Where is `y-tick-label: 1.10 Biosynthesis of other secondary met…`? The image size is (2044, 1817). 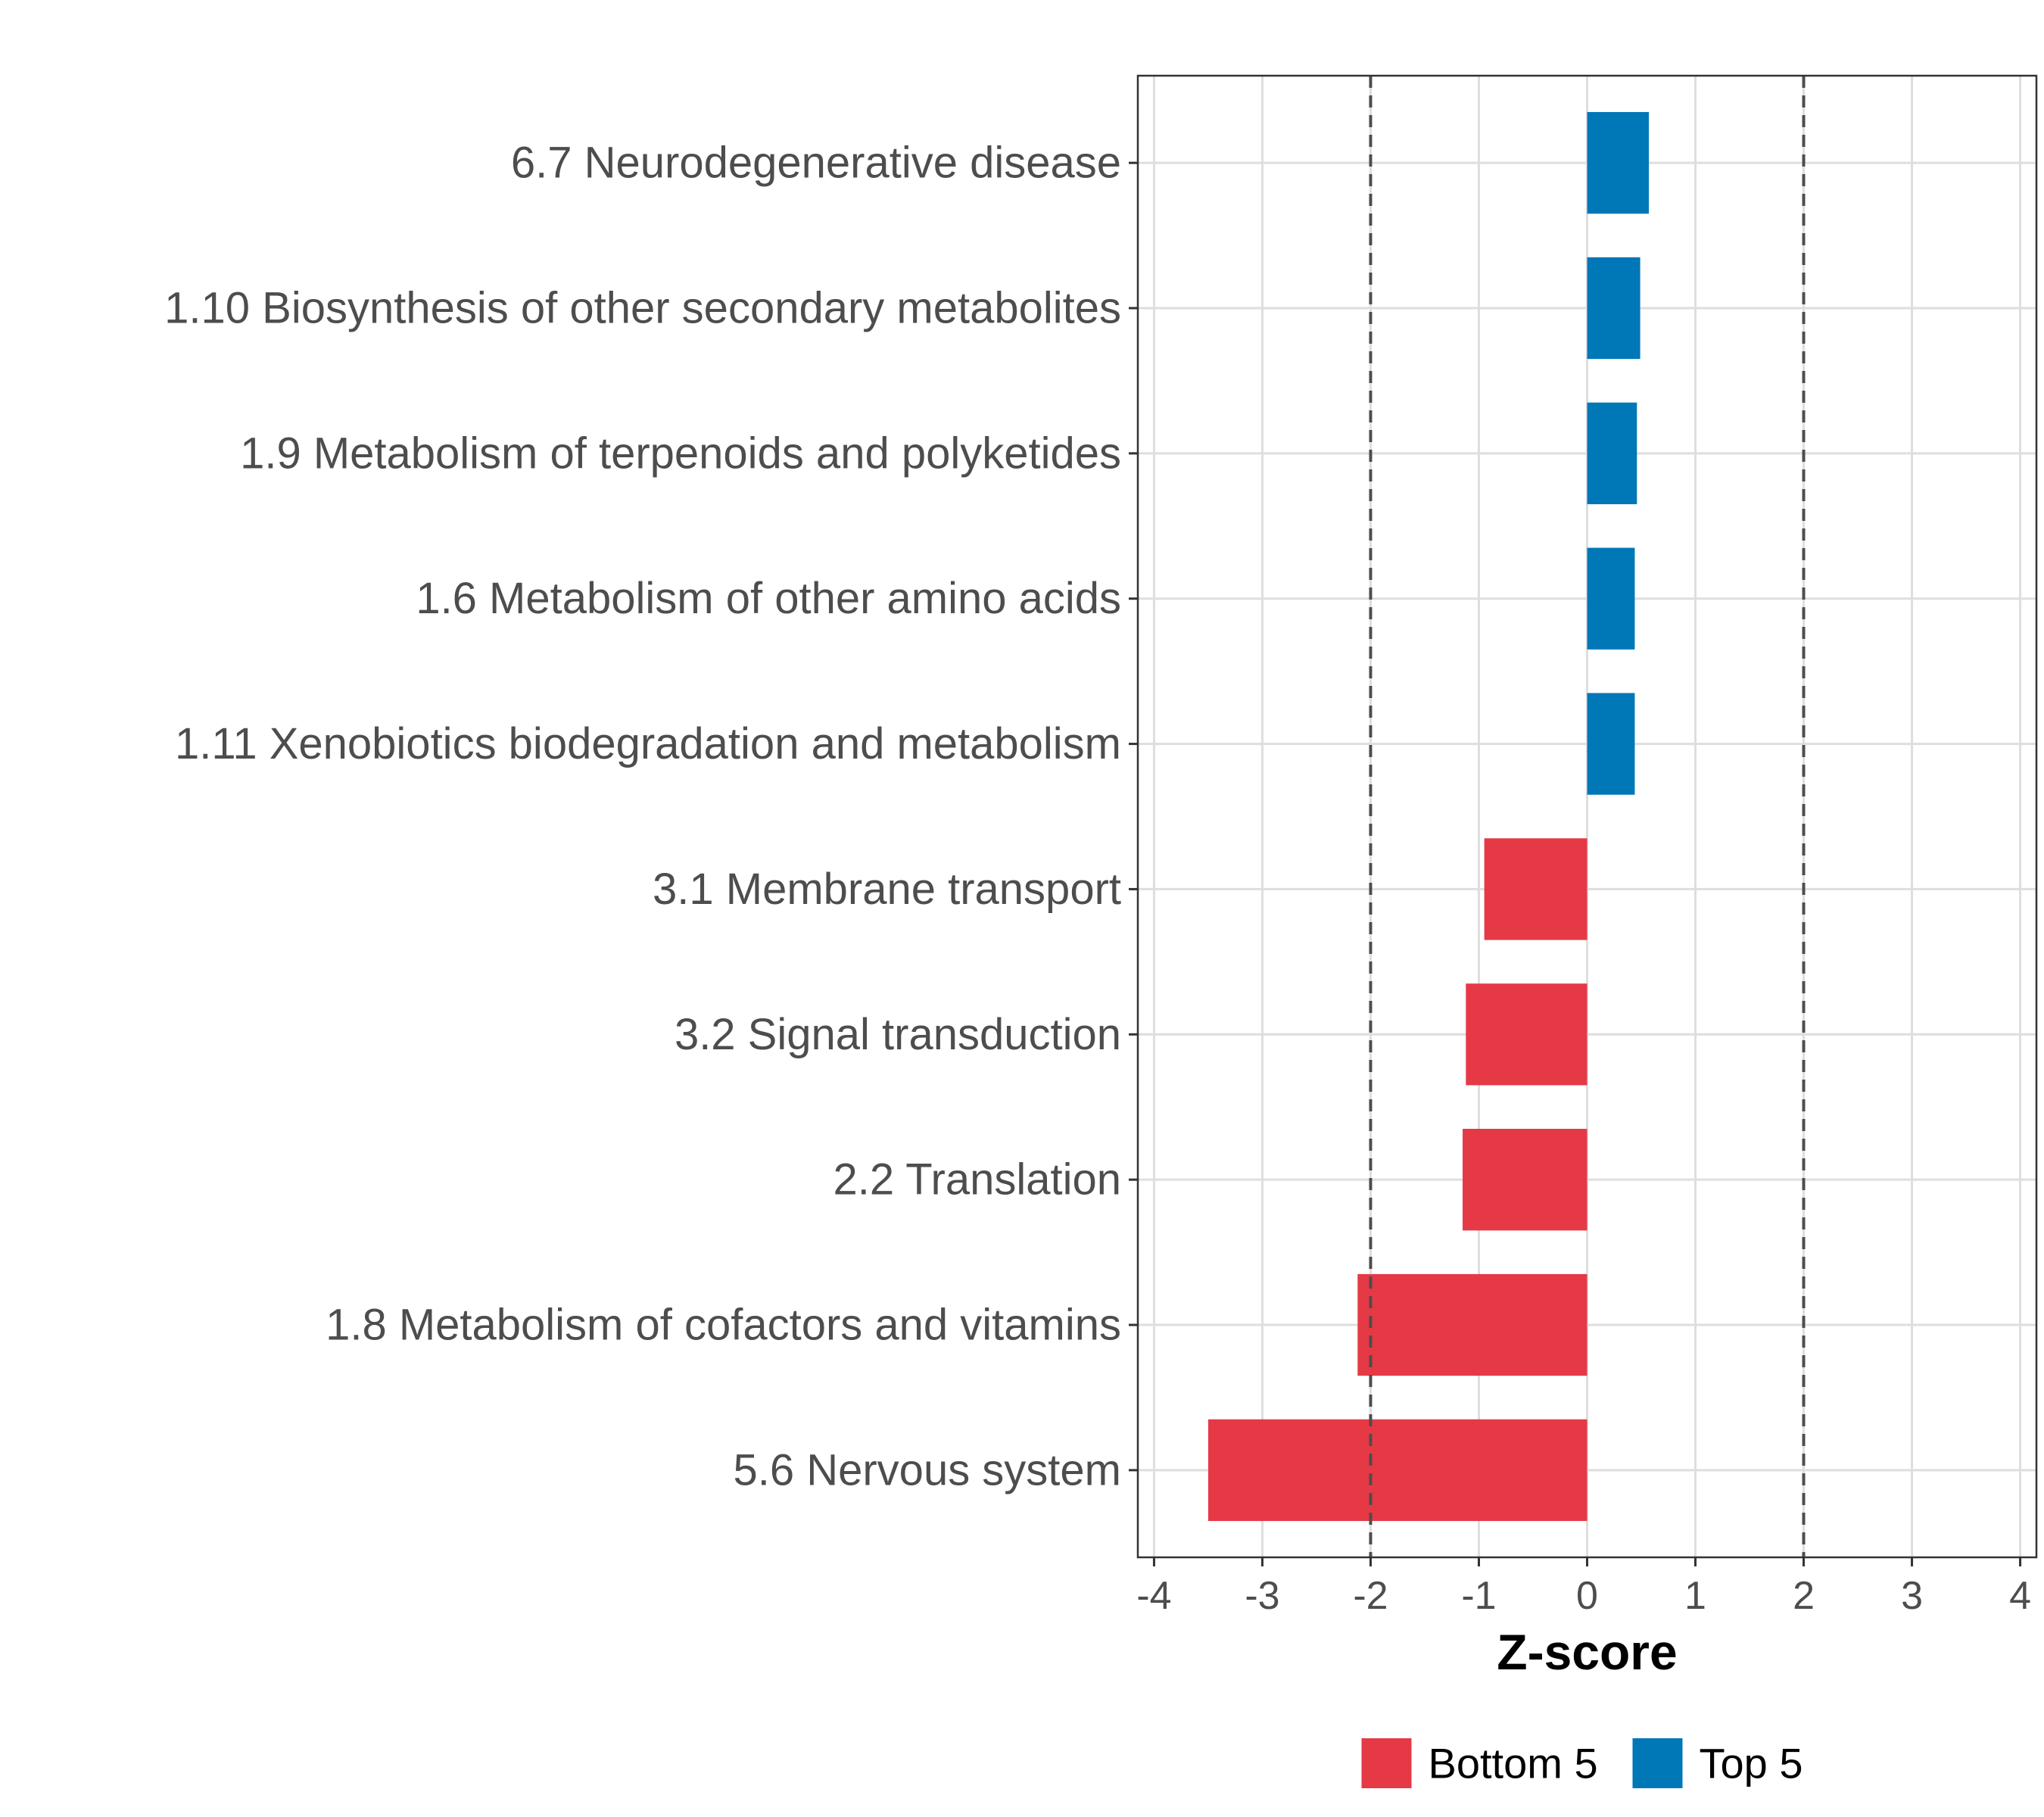 y-tick-label: 1.10 Biosynthesis of other secondary met… is located at coordinates (642, 307).